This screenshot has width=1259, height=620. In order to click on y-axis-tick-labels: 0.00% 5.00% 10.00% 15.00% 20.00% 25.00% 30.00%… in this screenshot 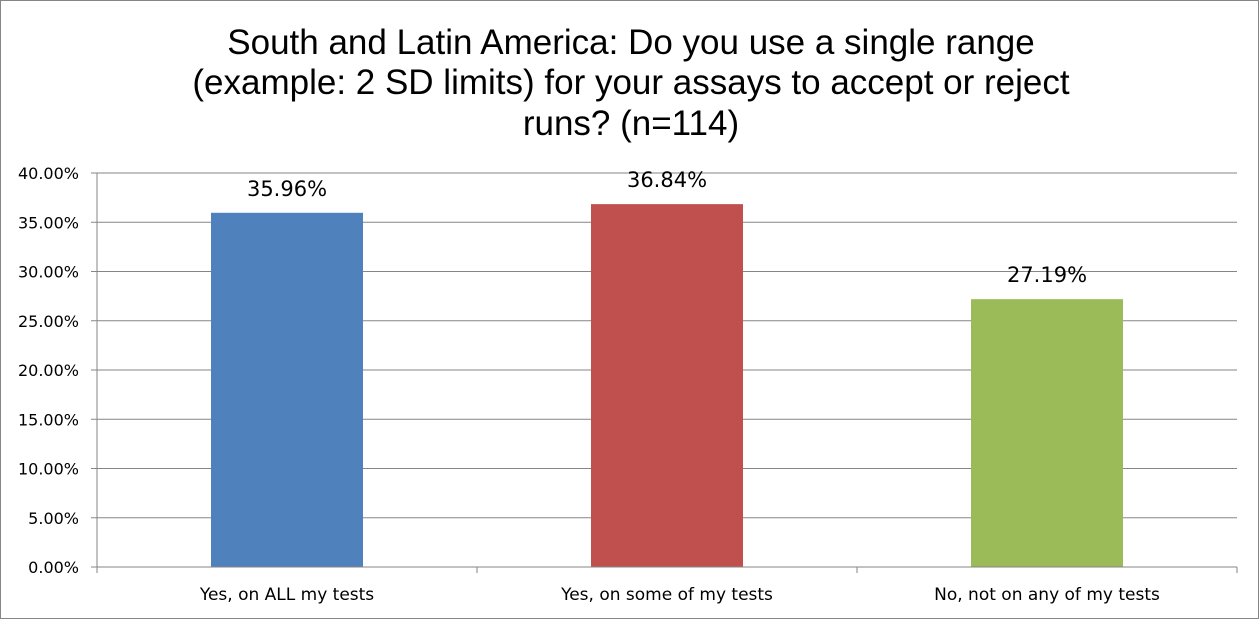, I will do `click(48, 370)`.